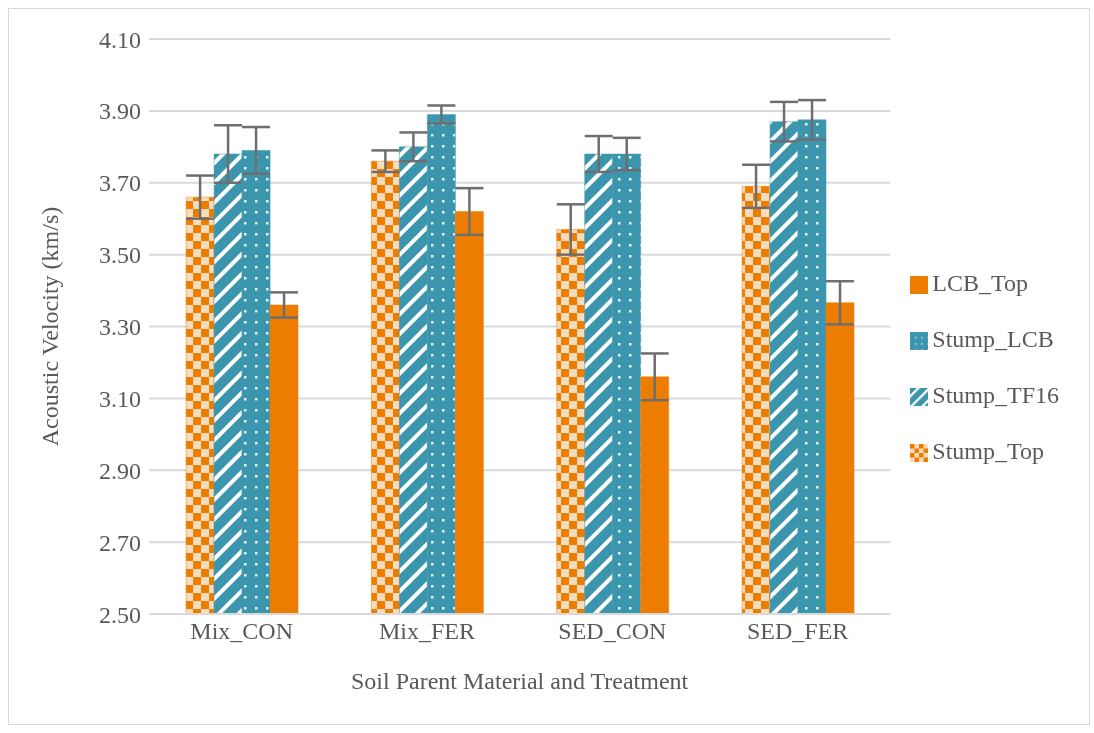 The image size is (1094, 733). What do you see at coordinates (426, 631) in the screenshot?
I see `x-tick-label: Mix_FER` at bounding box center [426, 631].